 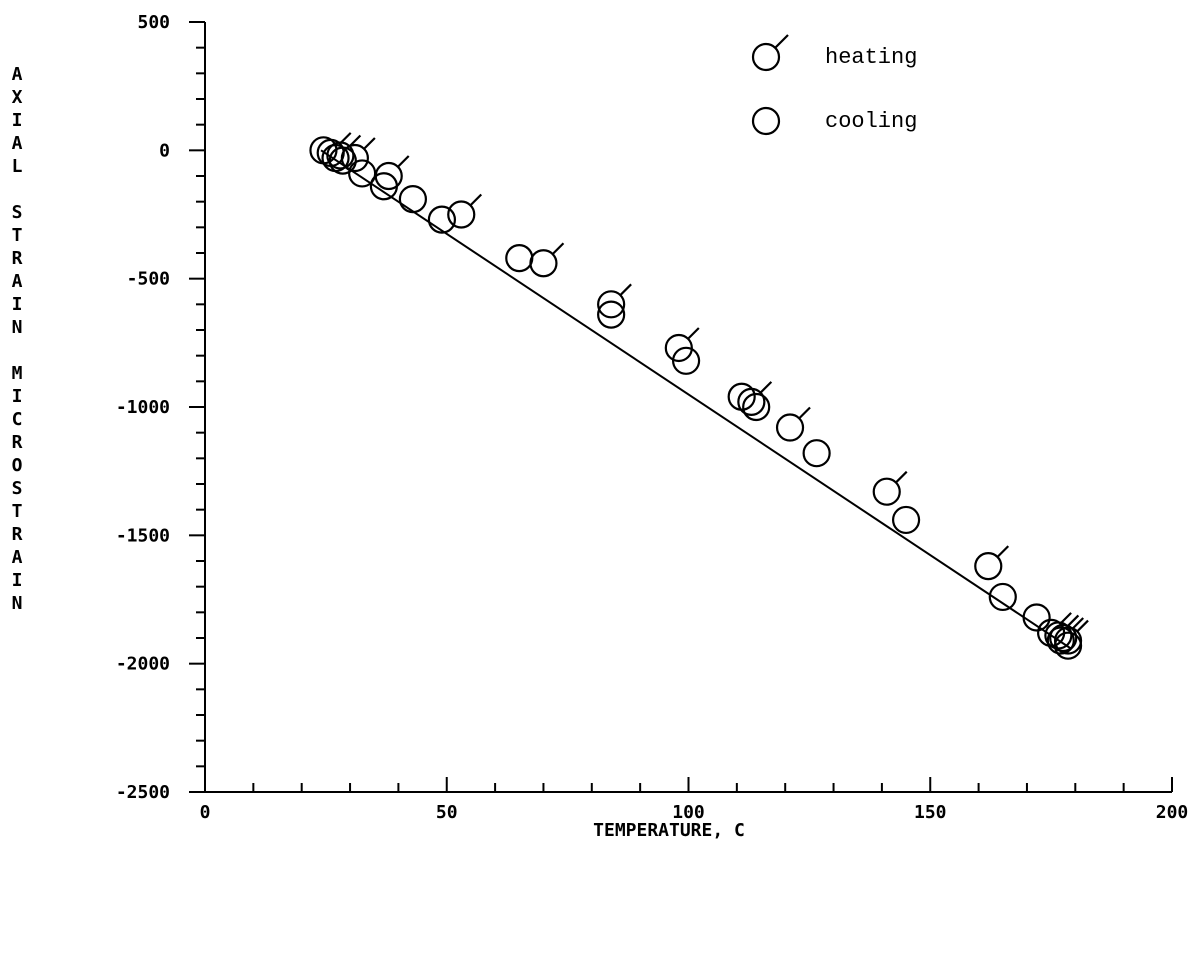 I want to click on y-axis-title-letter: X, so click(x=17, y=97).